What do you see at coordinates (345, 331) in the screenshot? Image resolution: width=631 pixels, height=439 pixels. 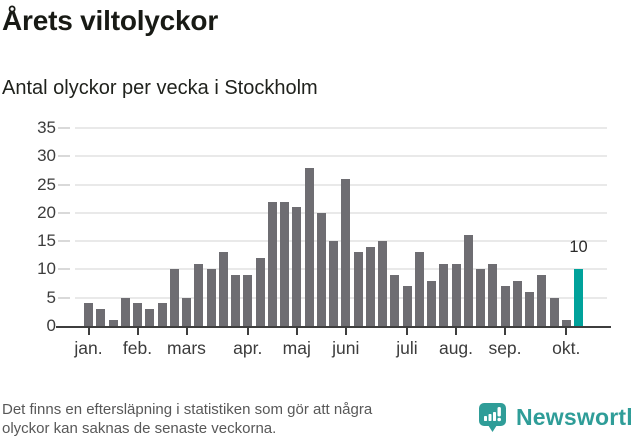 I see `x-axis-tick-juni` at bounding box center [345, 331].